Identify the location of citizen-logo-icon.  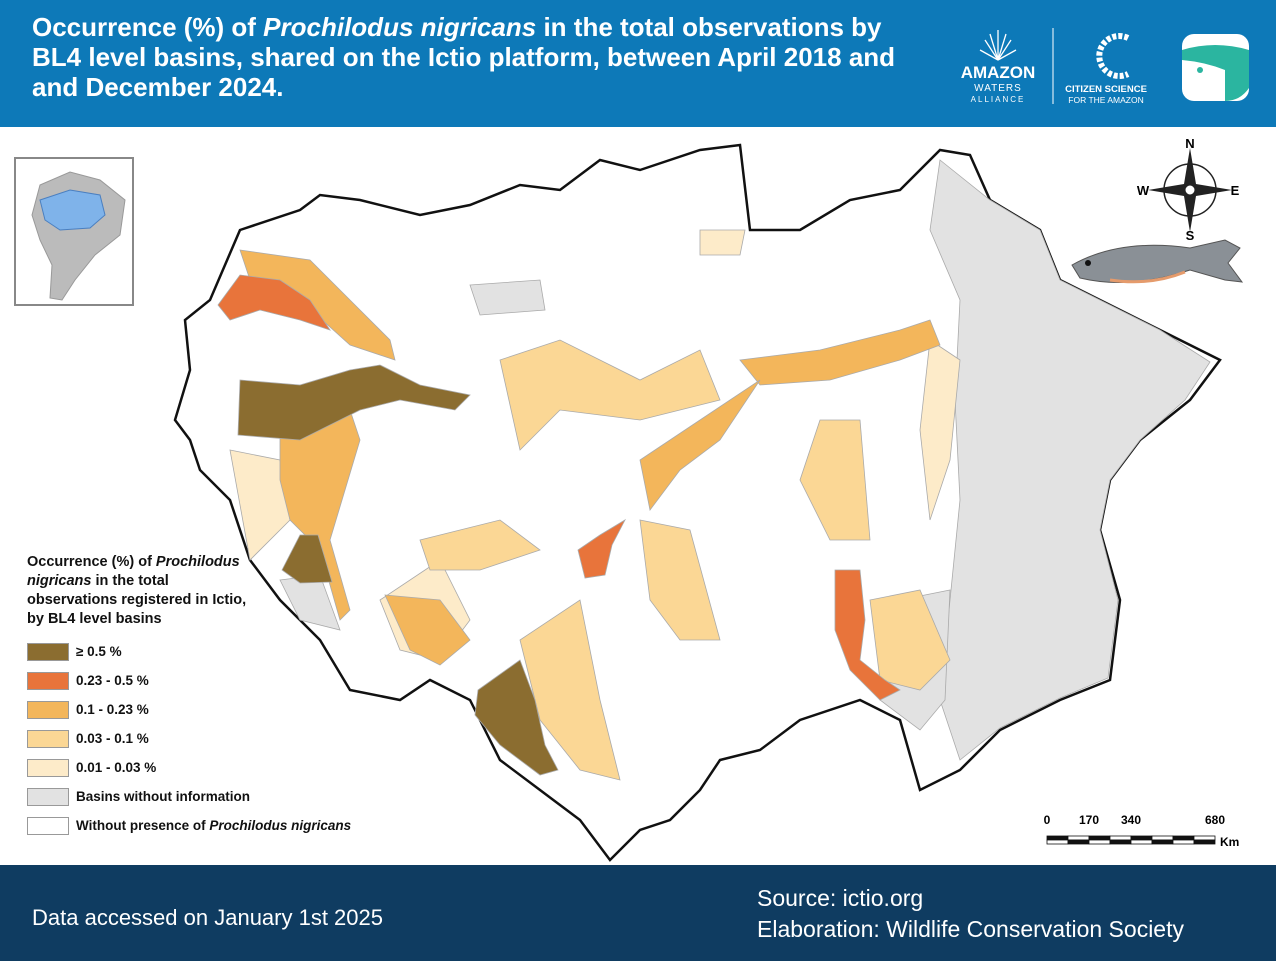
(1113, 56).